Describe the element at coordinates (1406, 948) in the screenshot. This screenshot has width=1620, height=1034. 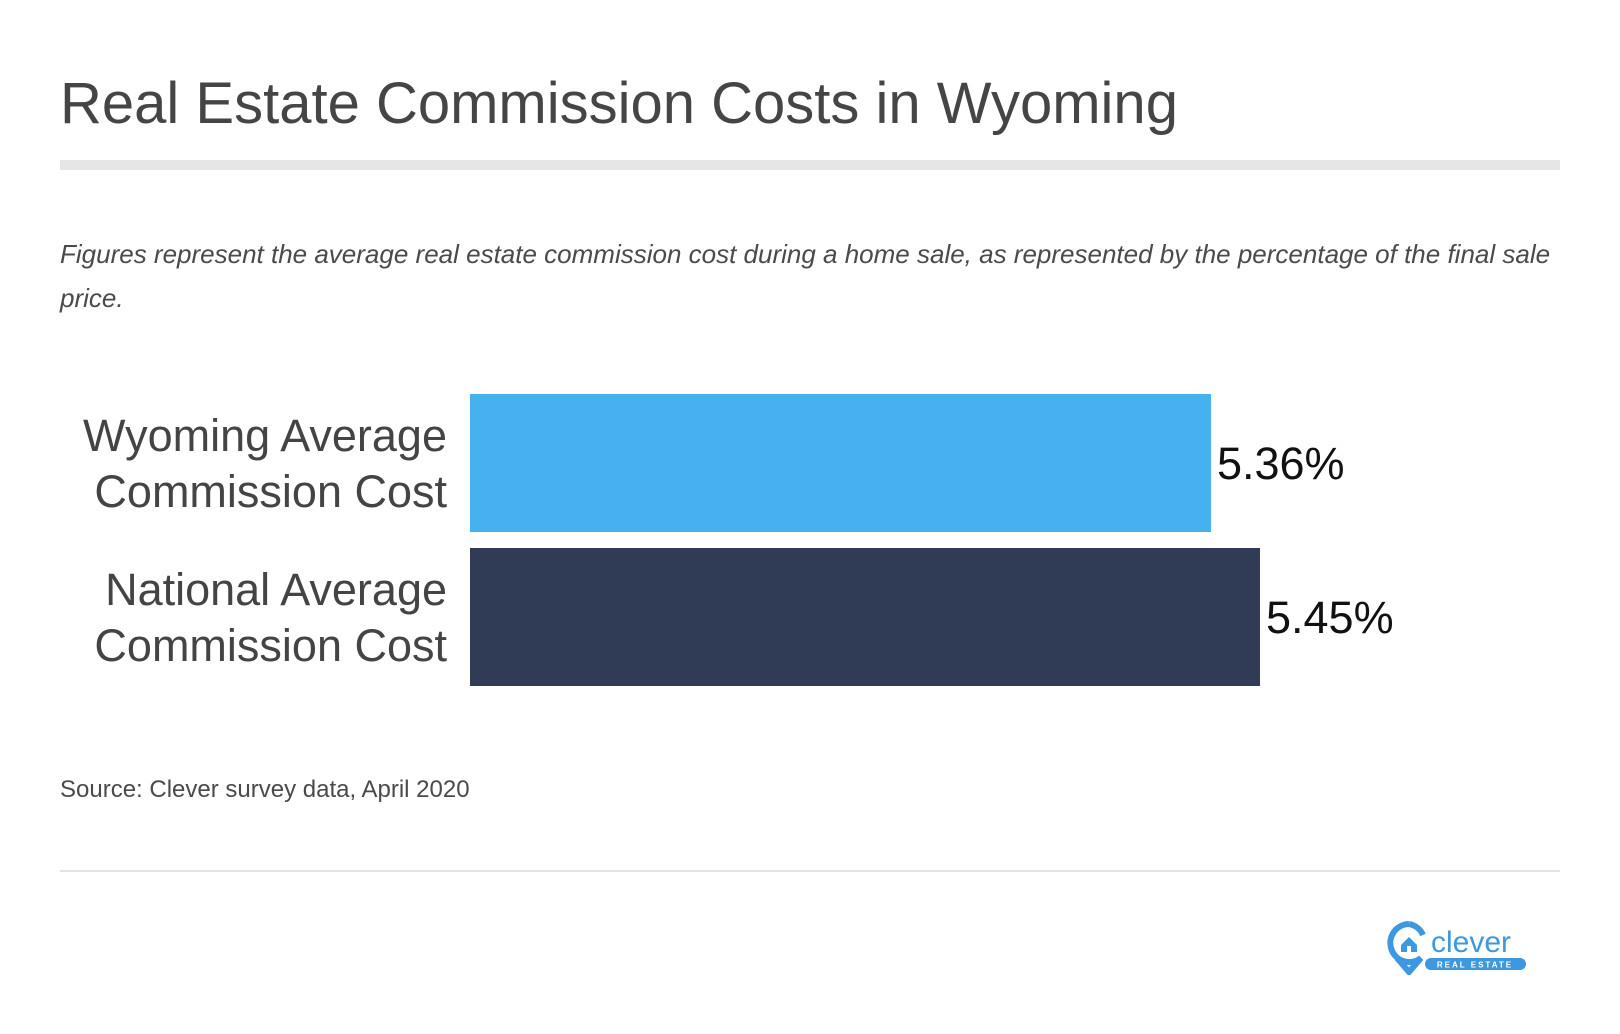
I see `location-pin-icon` at that location.